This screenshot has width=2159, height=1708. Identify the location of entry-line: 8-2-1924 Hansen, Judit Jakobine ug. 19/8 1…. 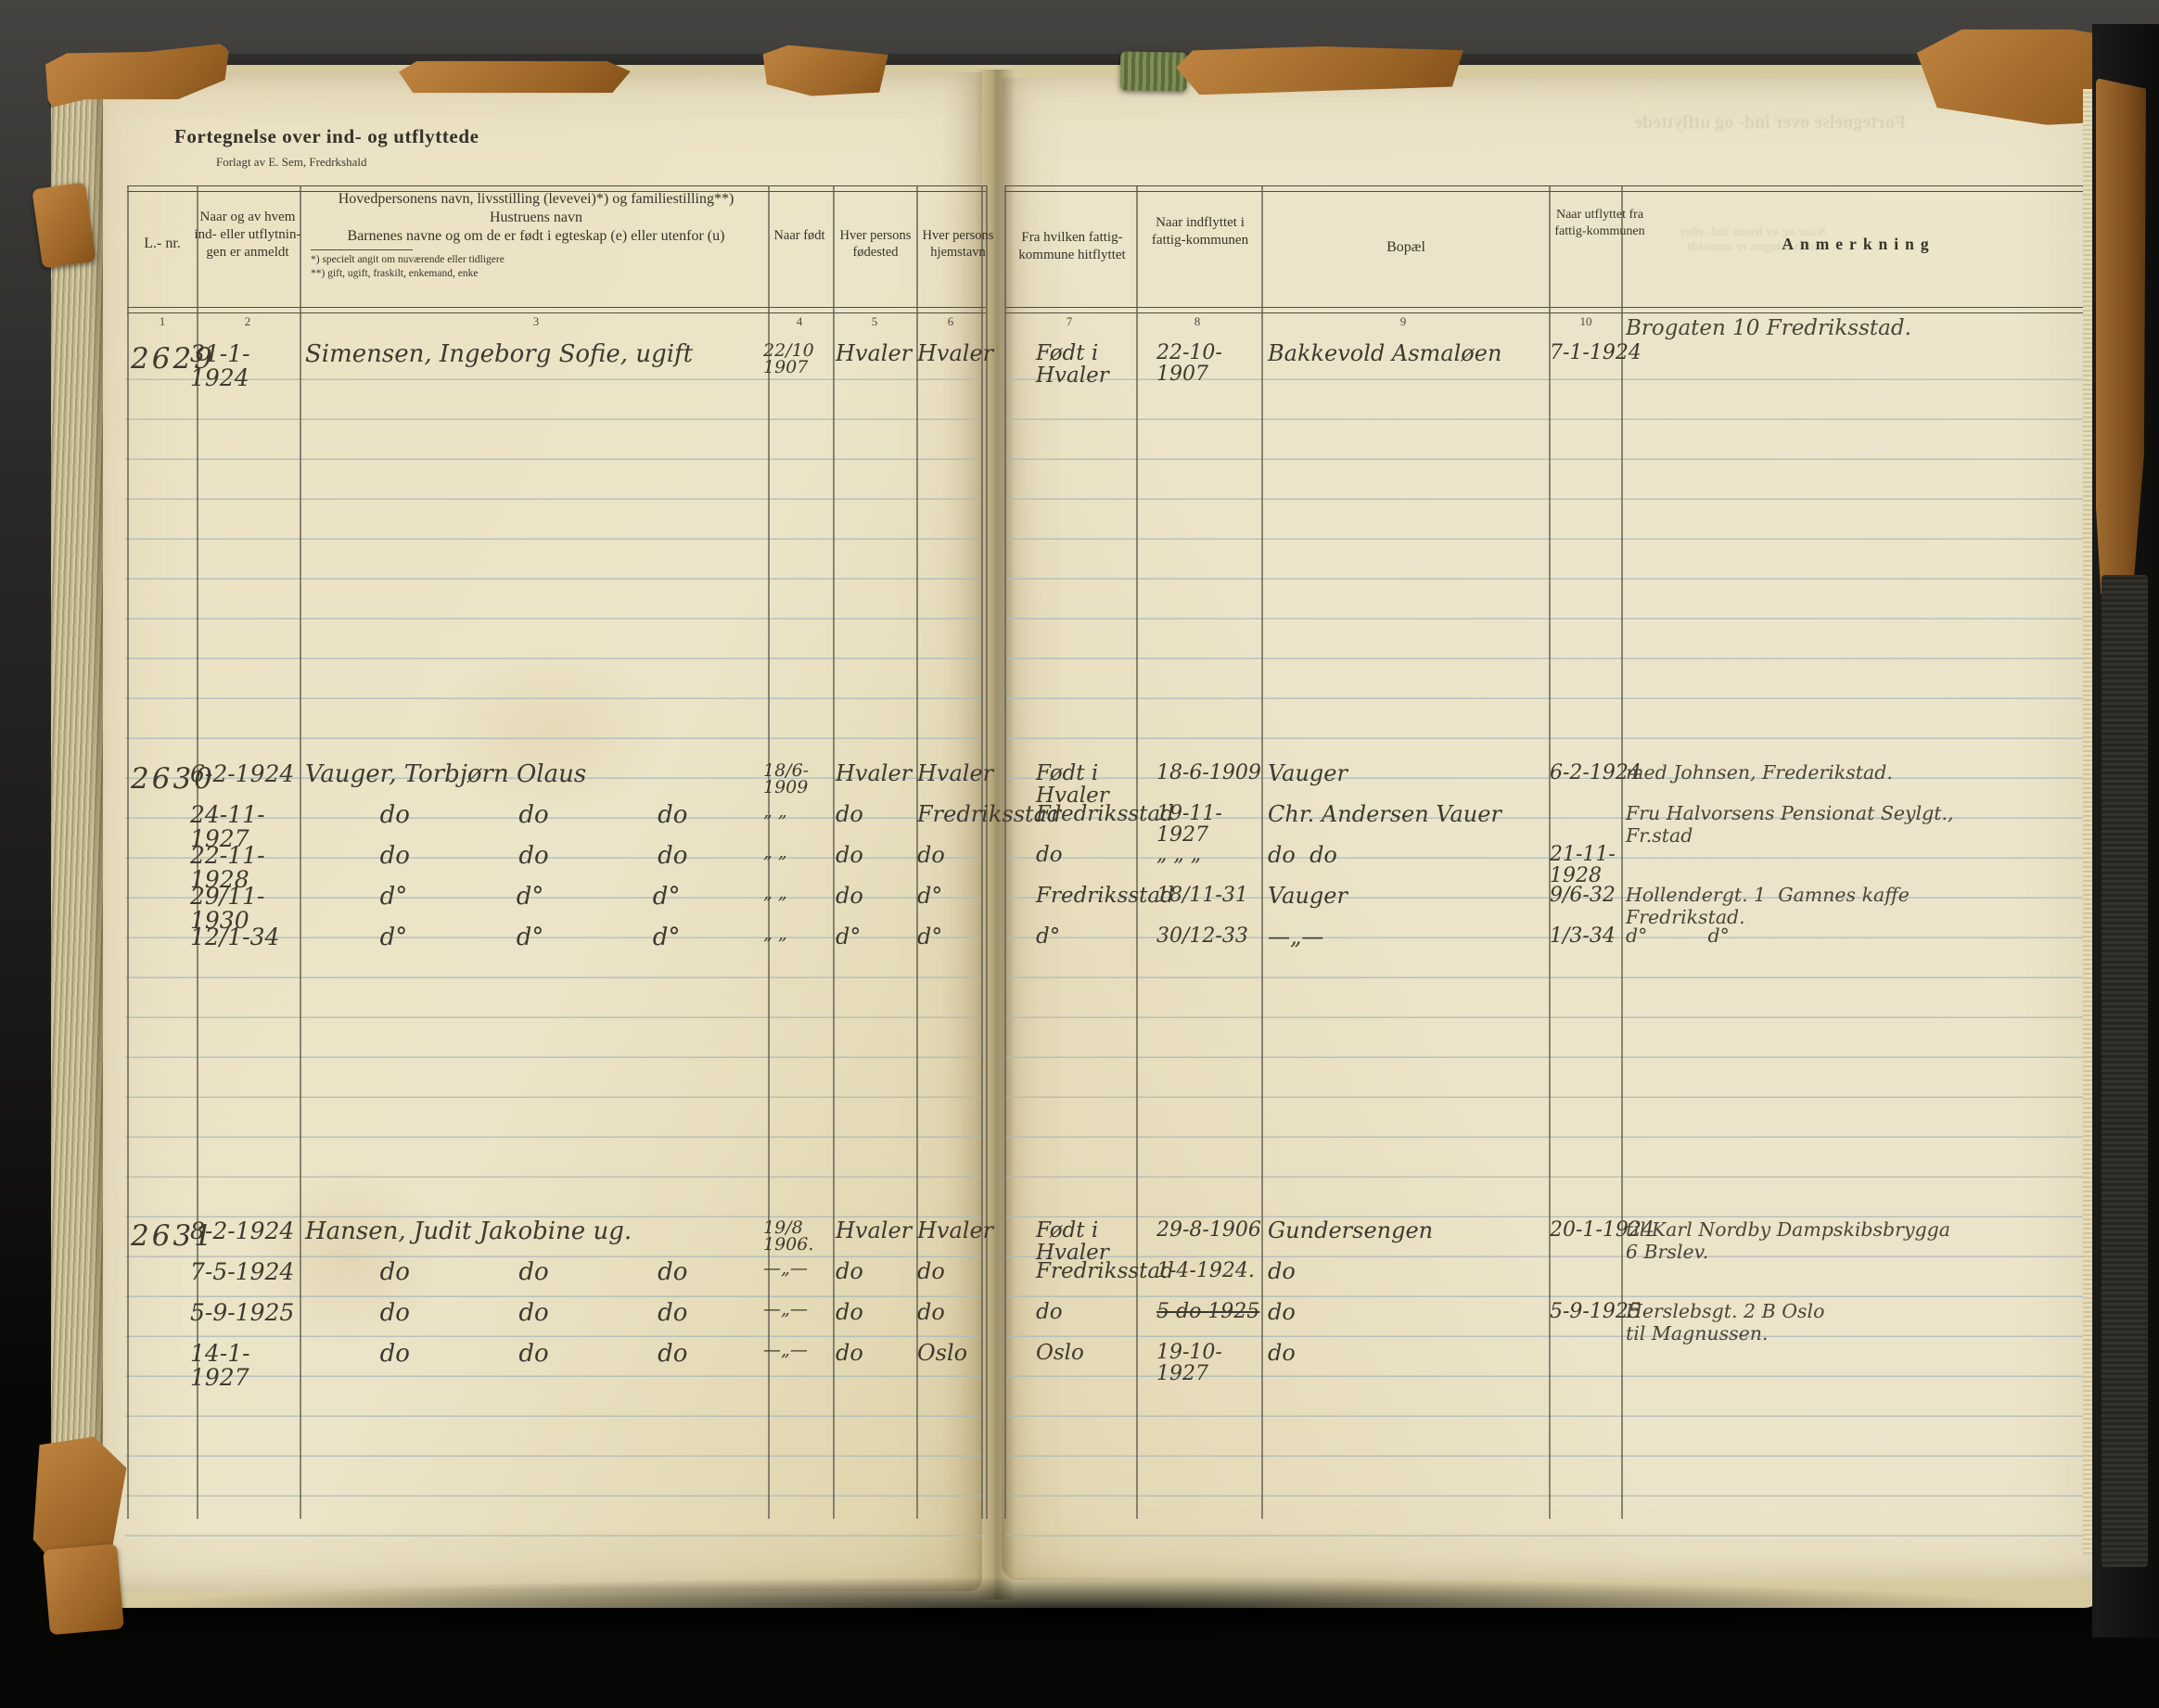
(1099, 1240).